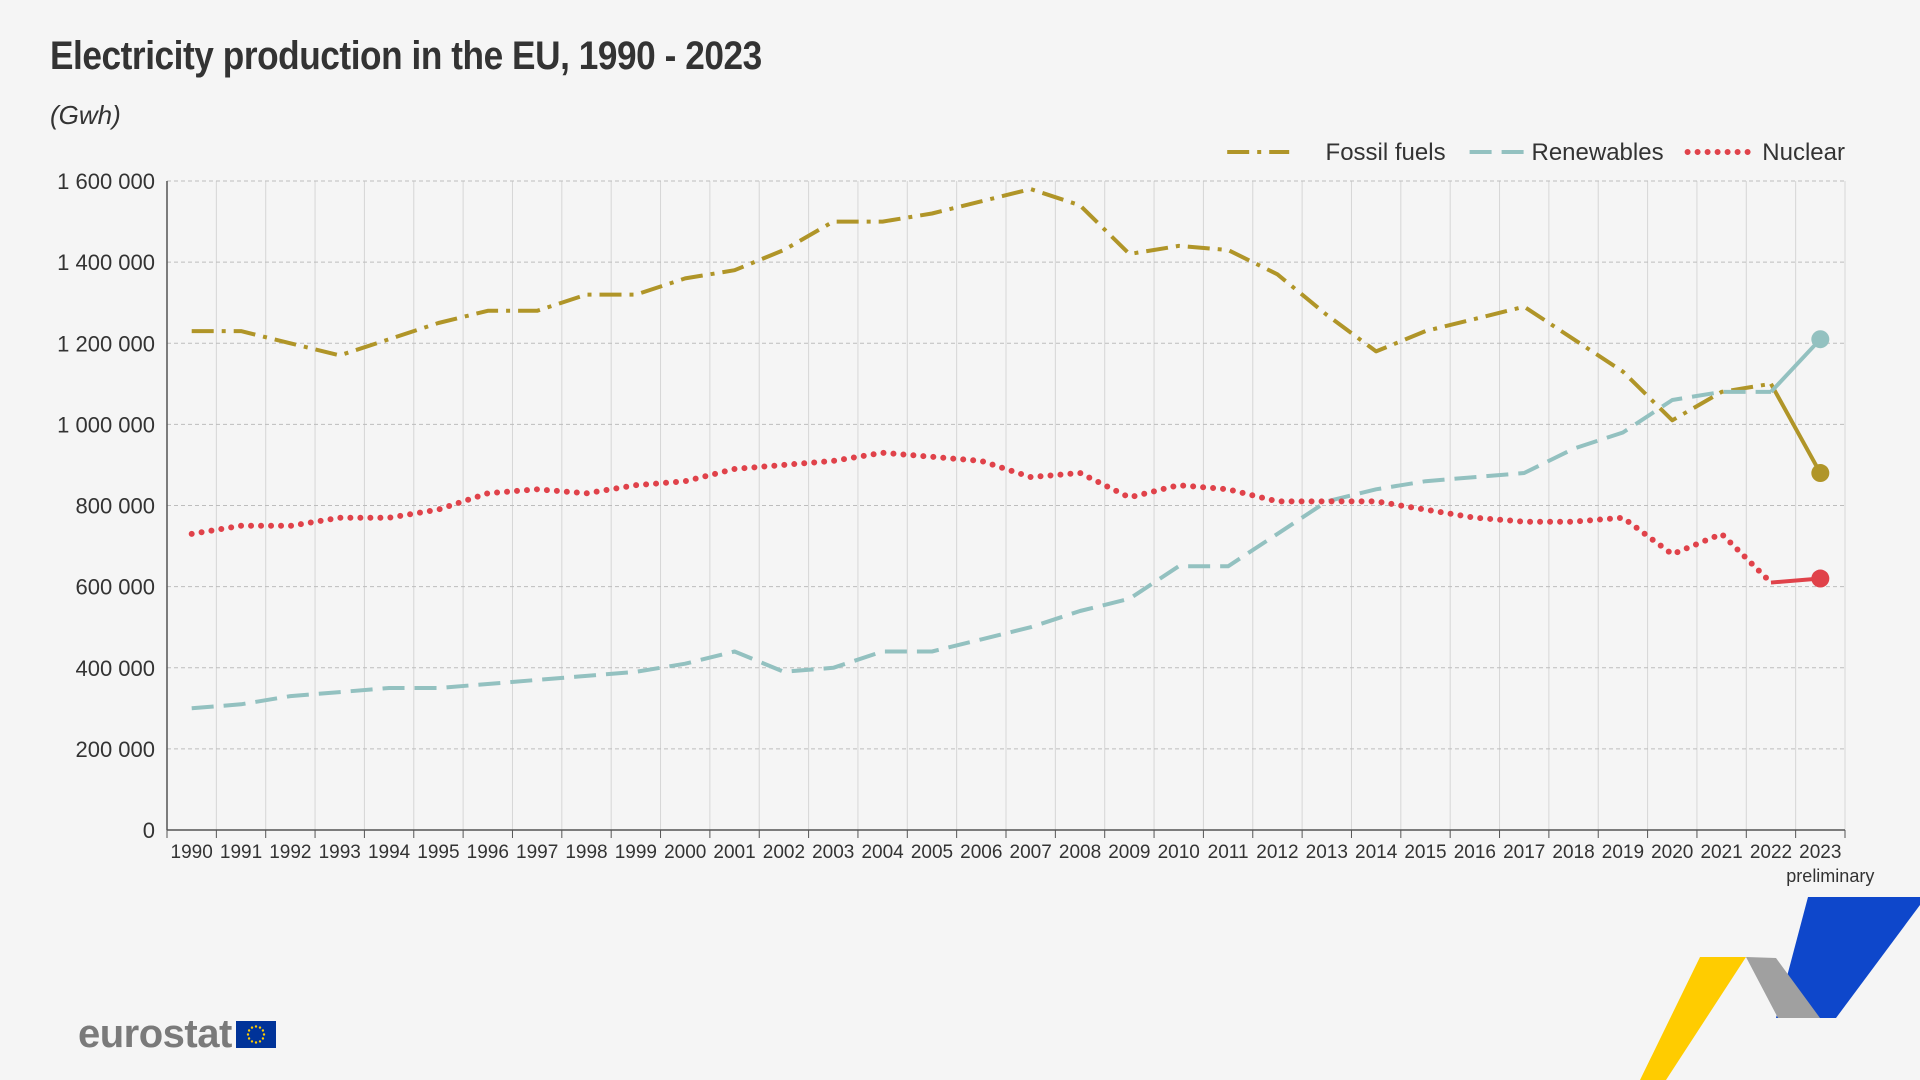 The width and height of the screenshot is (1920, 1080). Describe the element at coordinates (115, 668) in the screenshot. I see `y-tick-label: 400 000` at that location.